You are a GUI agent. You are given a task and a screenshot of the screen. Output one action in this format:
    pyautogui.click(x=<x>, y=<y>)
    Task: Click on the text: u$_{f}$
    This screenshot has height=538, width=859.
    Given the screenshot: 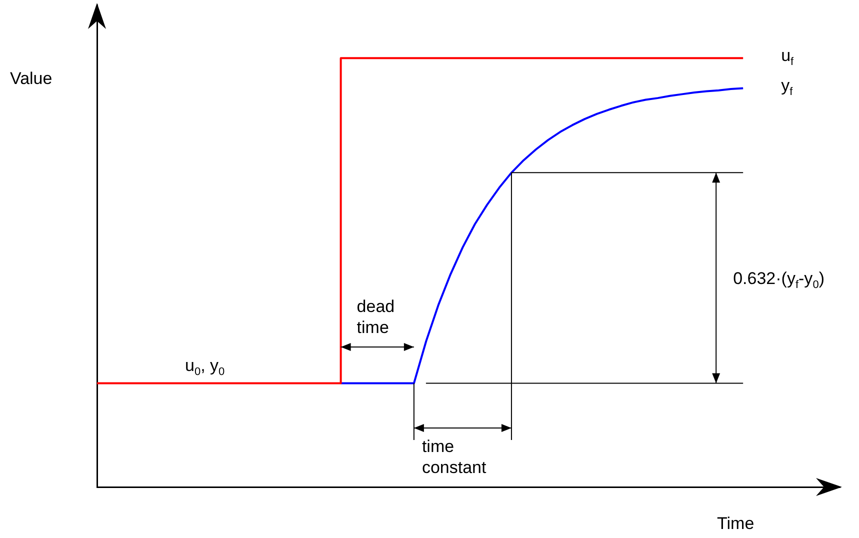 What is the action you would take?
    pyautogui.click(x=787, y=56)
    